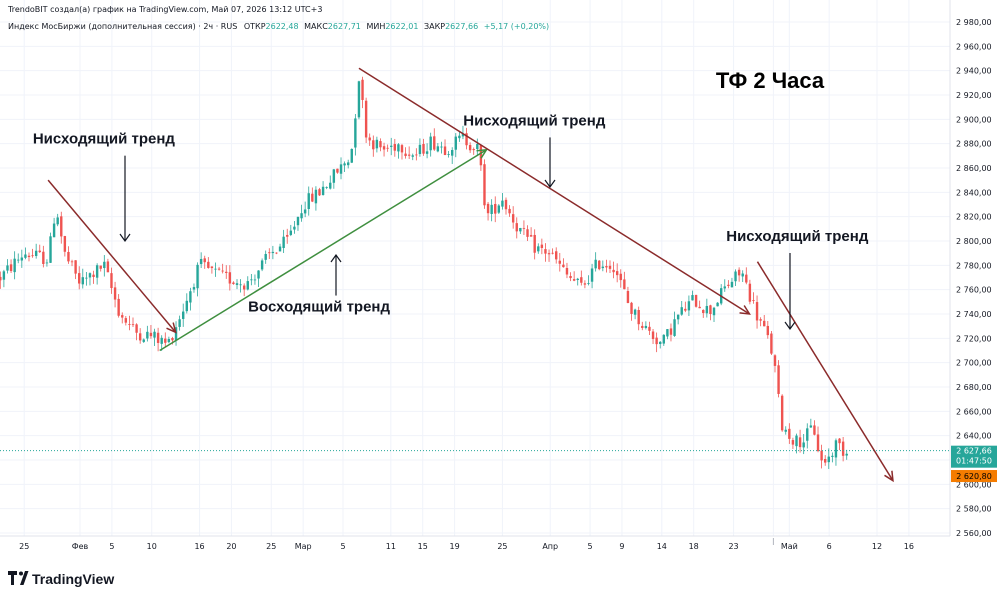 The image size is (1000, 596). Describe the element at coordinates (319, 307) in the screenshot. I see `annotation-uptrend: Восходящий тренд` at that location.